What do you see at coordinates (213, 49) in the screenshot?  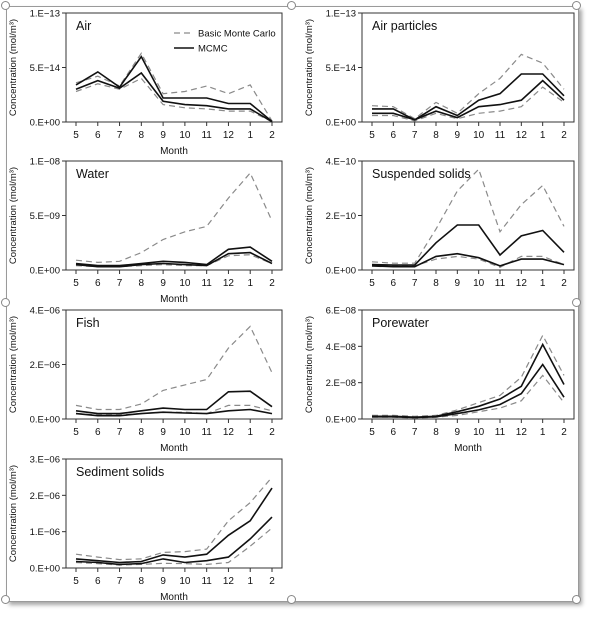 I see `legend-label-mcmc: MCMC` at bounding box center [213, 49].